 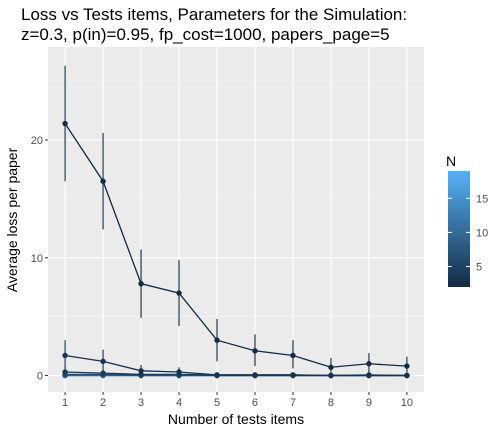 What do you see at coordinates (459, 229) in the screenshot?
I see `legend-colorbar` at bounding box center [459, 229].